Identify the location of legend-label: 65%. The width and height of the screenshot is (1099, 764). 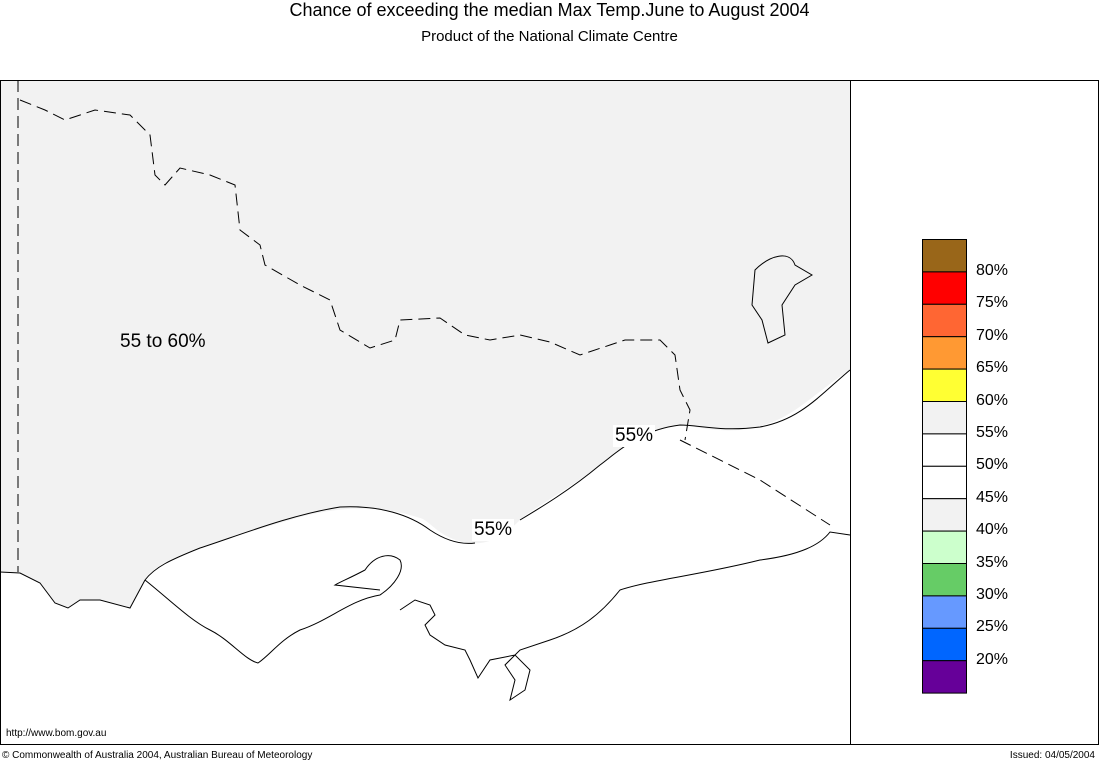
(992, 368).